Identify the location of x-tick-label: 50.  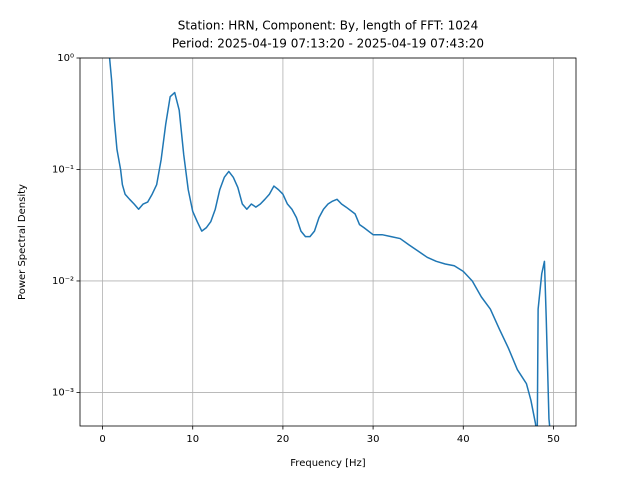
(553, 439).